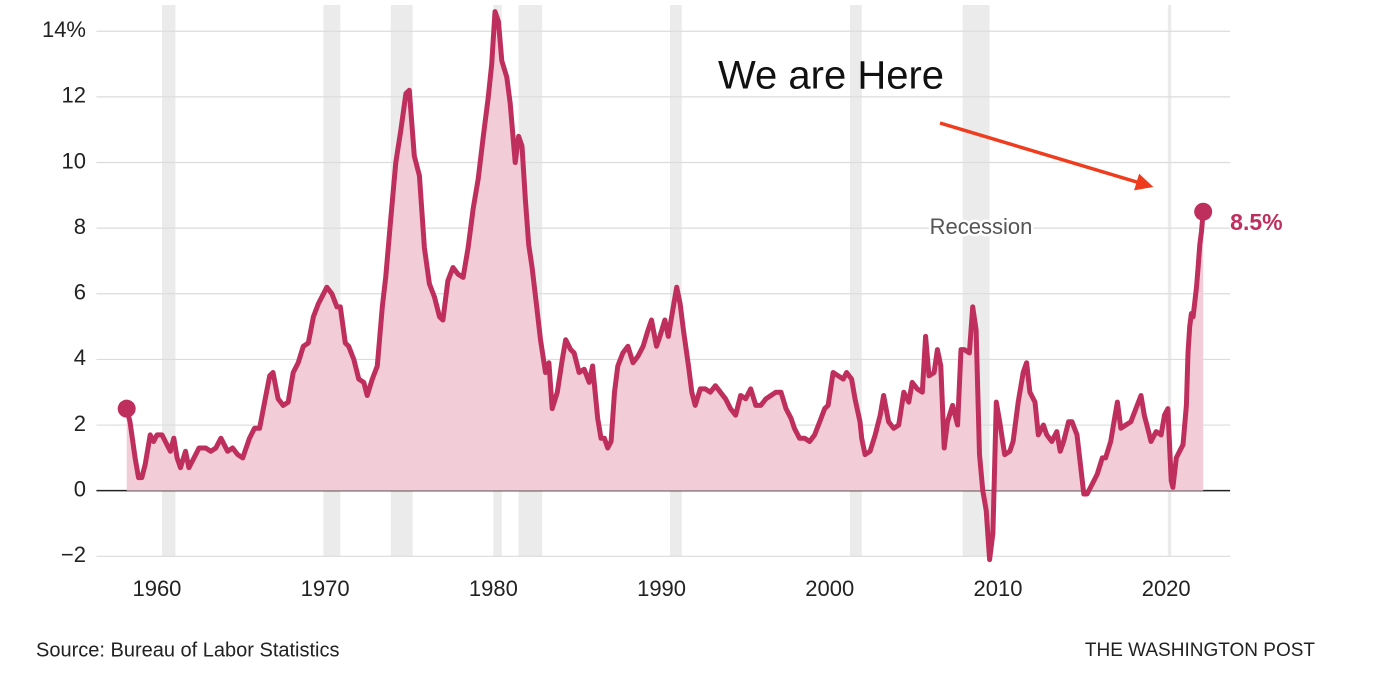 This screenshot has height=686, width=1394. Describe the element at coordinates (80, 226) in the screenshot. I see `y-tick-label: 8` at that location.